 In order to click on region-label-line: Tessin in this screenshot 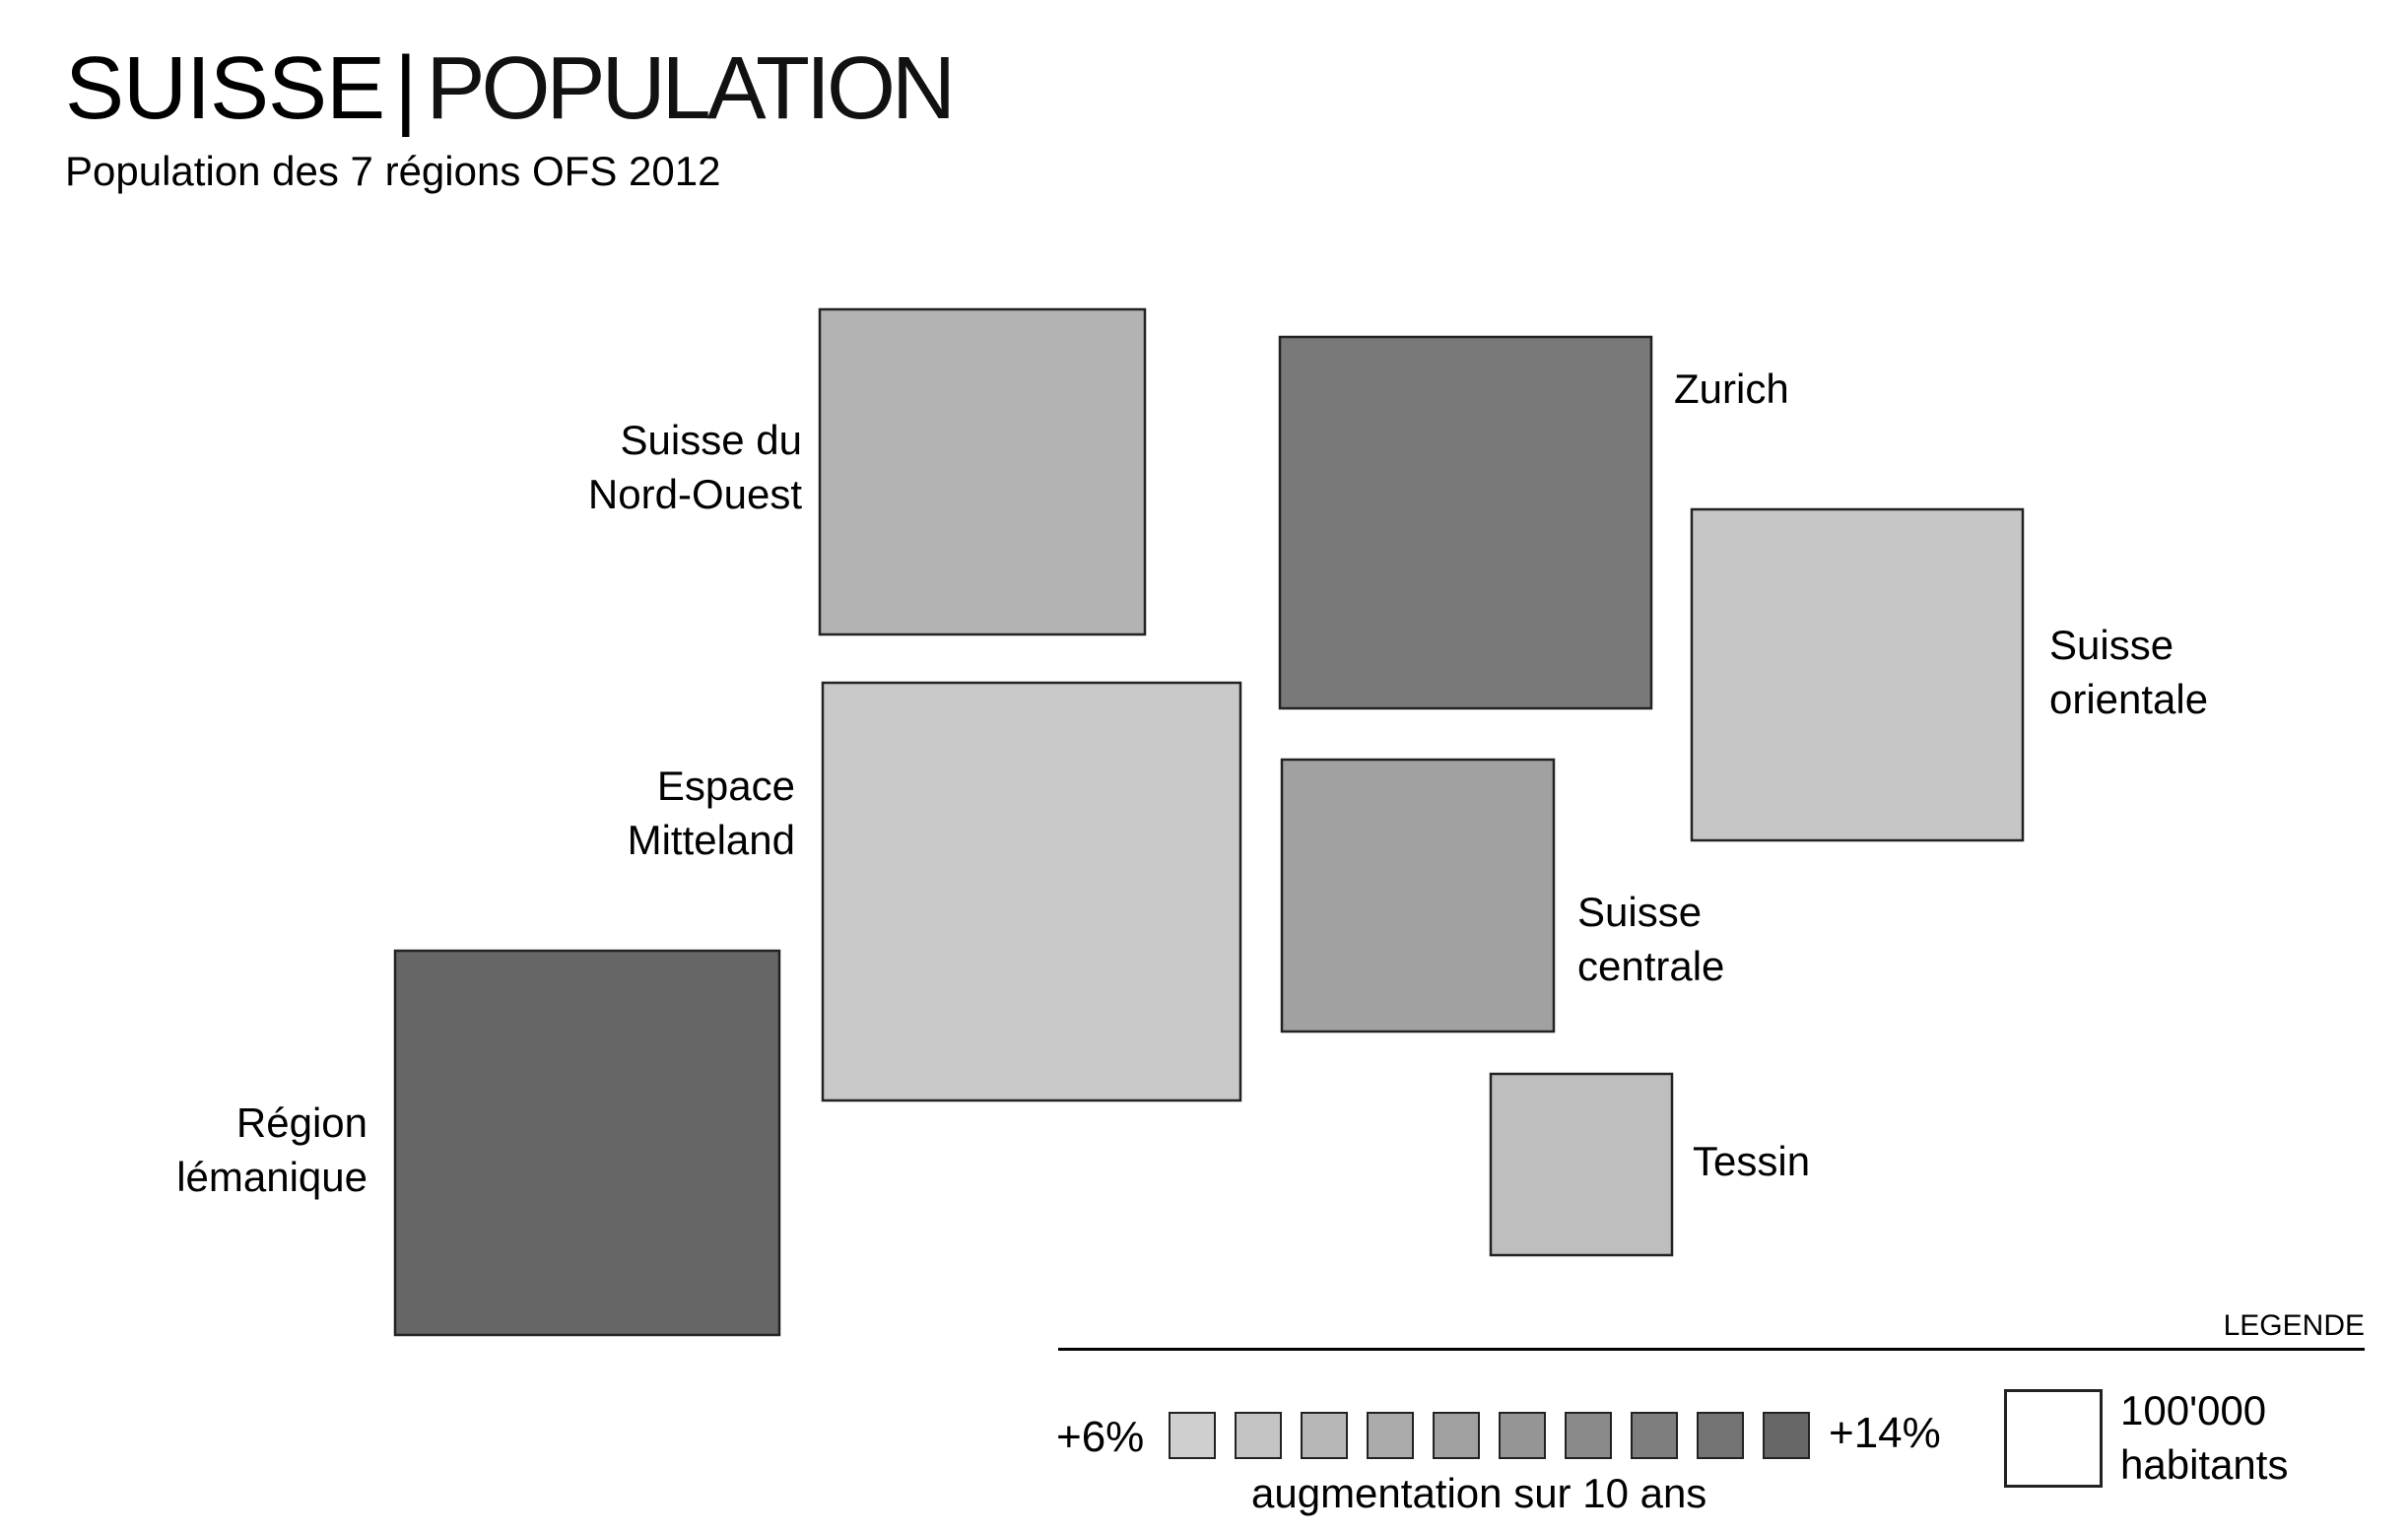, I will do `click(1752, 1161)`.